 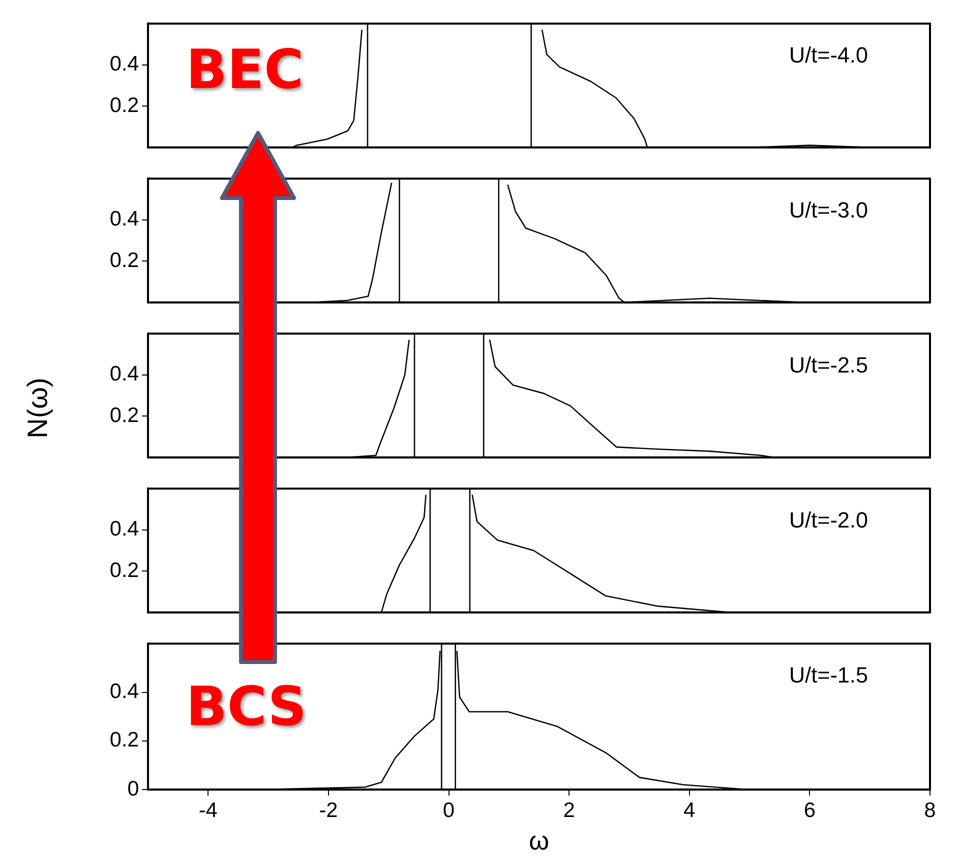 I want to click on x-tick-label: 2, so click(x=569, y=810).